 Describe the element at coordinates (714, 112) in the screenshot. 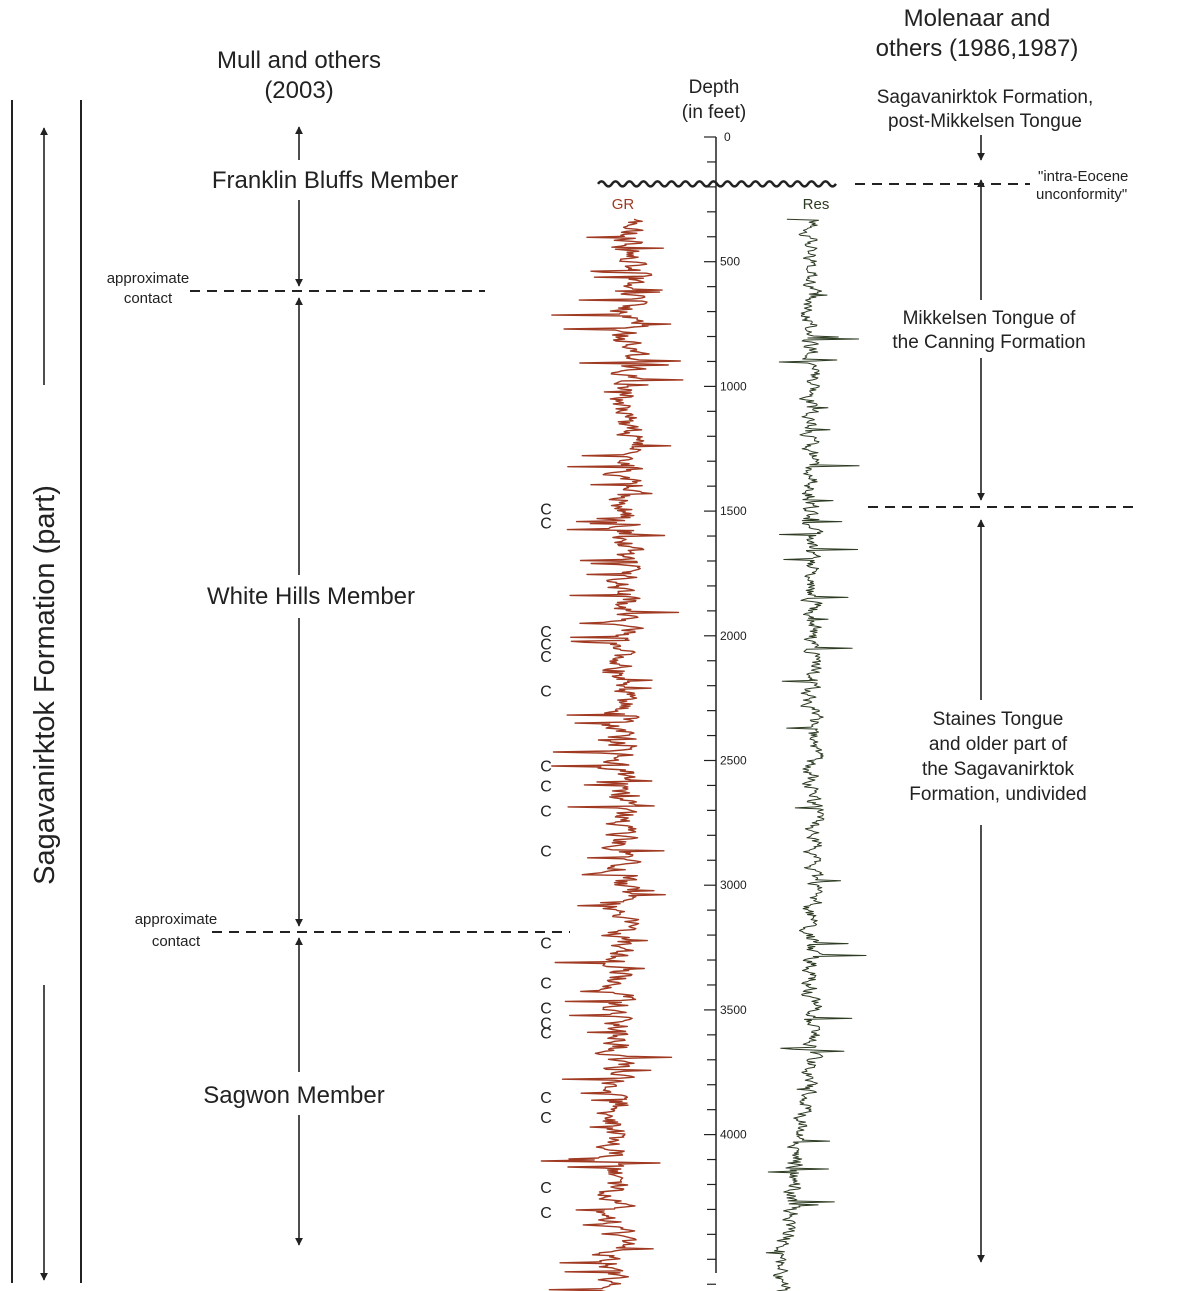

I see `depth-label-line2: (in feet)` at that location.